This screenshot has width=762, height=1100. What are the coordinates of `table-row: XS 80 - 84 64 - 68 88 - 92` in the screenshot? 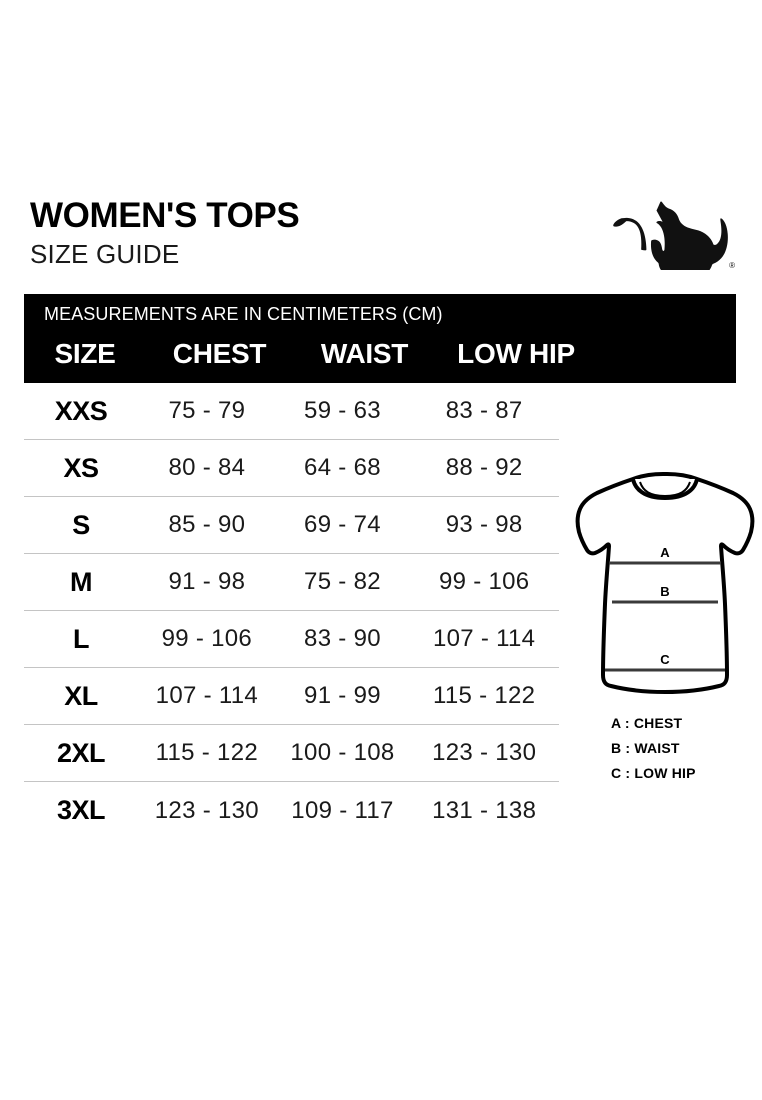 It's located at (291, 468).